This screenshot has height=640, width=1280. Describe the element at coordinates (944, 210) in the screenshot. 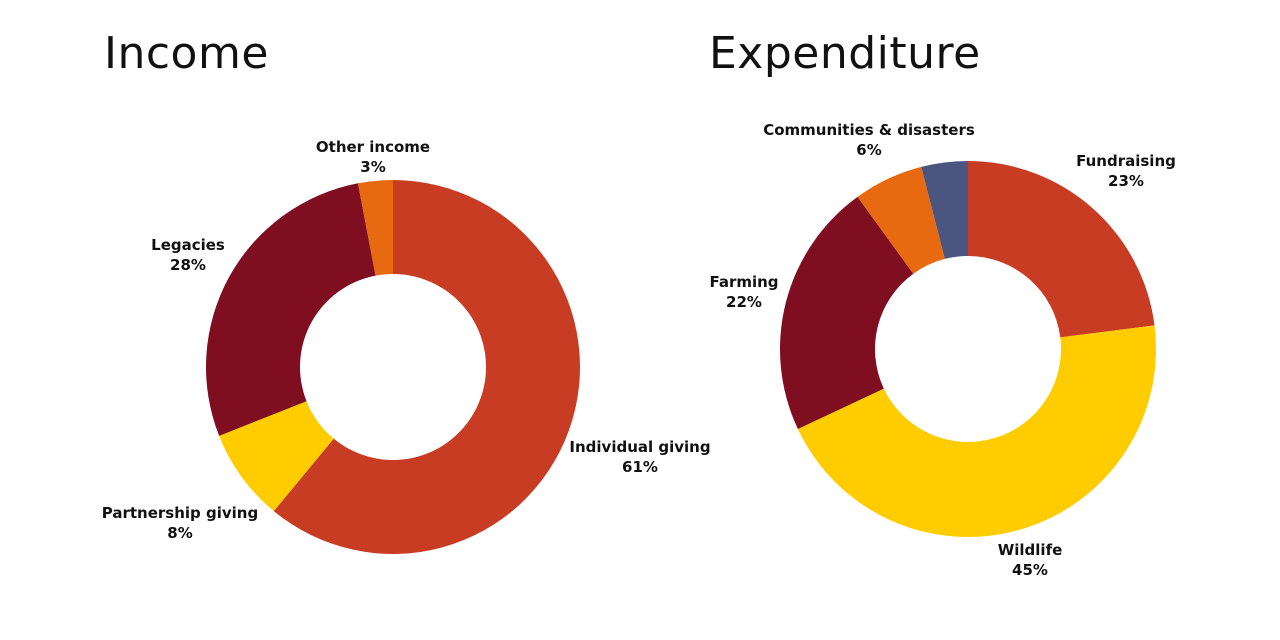

I see `expenditure-slice-unlabeled` at that location.